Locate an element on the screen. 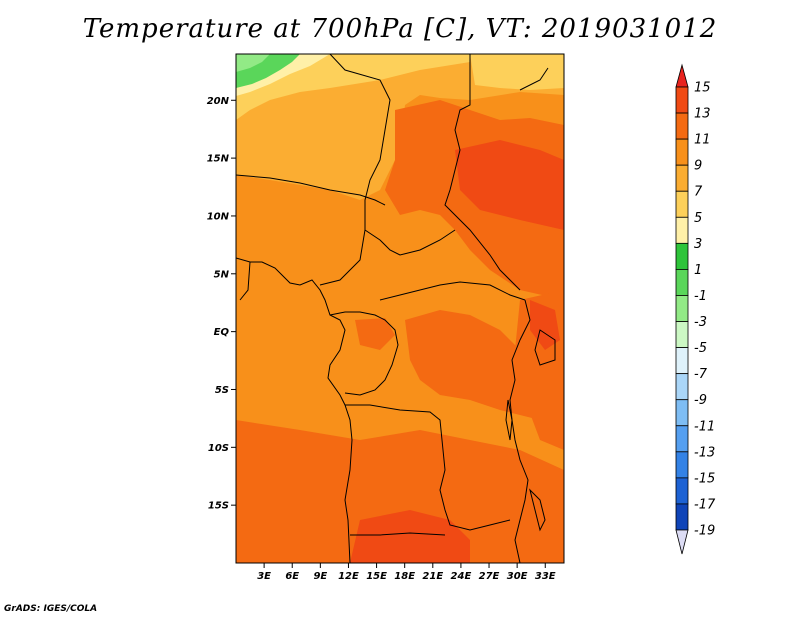 The image size is (800, 618). lat-tick-label: EQ is located at coordinates (222, 332).